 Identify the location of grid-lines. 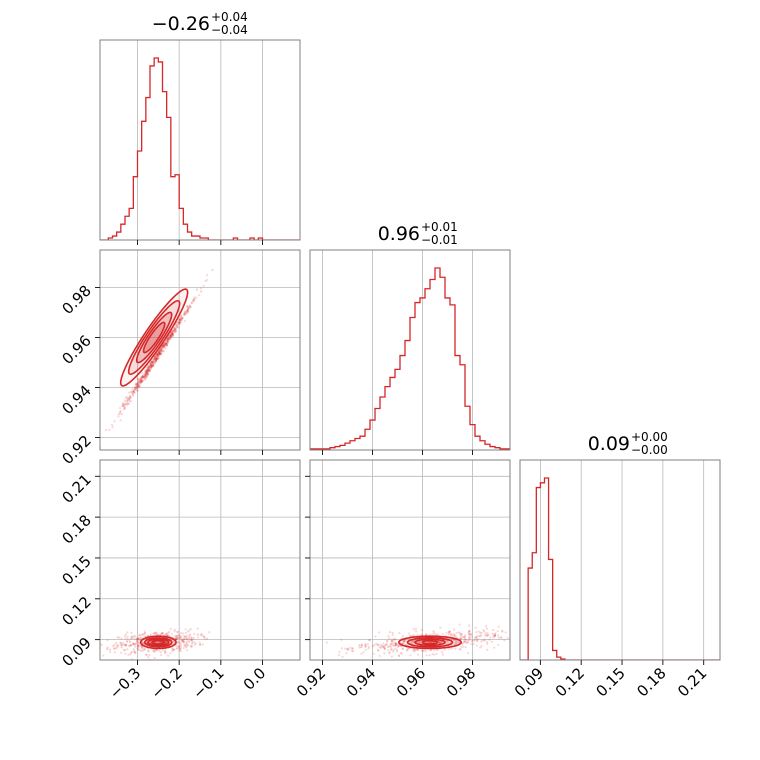
(410, 560).